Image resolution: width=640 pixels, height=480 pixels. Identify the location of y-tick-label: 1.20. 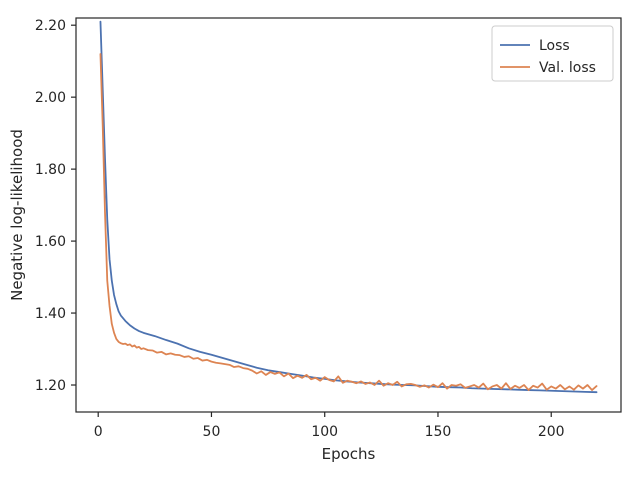
(50, 386).